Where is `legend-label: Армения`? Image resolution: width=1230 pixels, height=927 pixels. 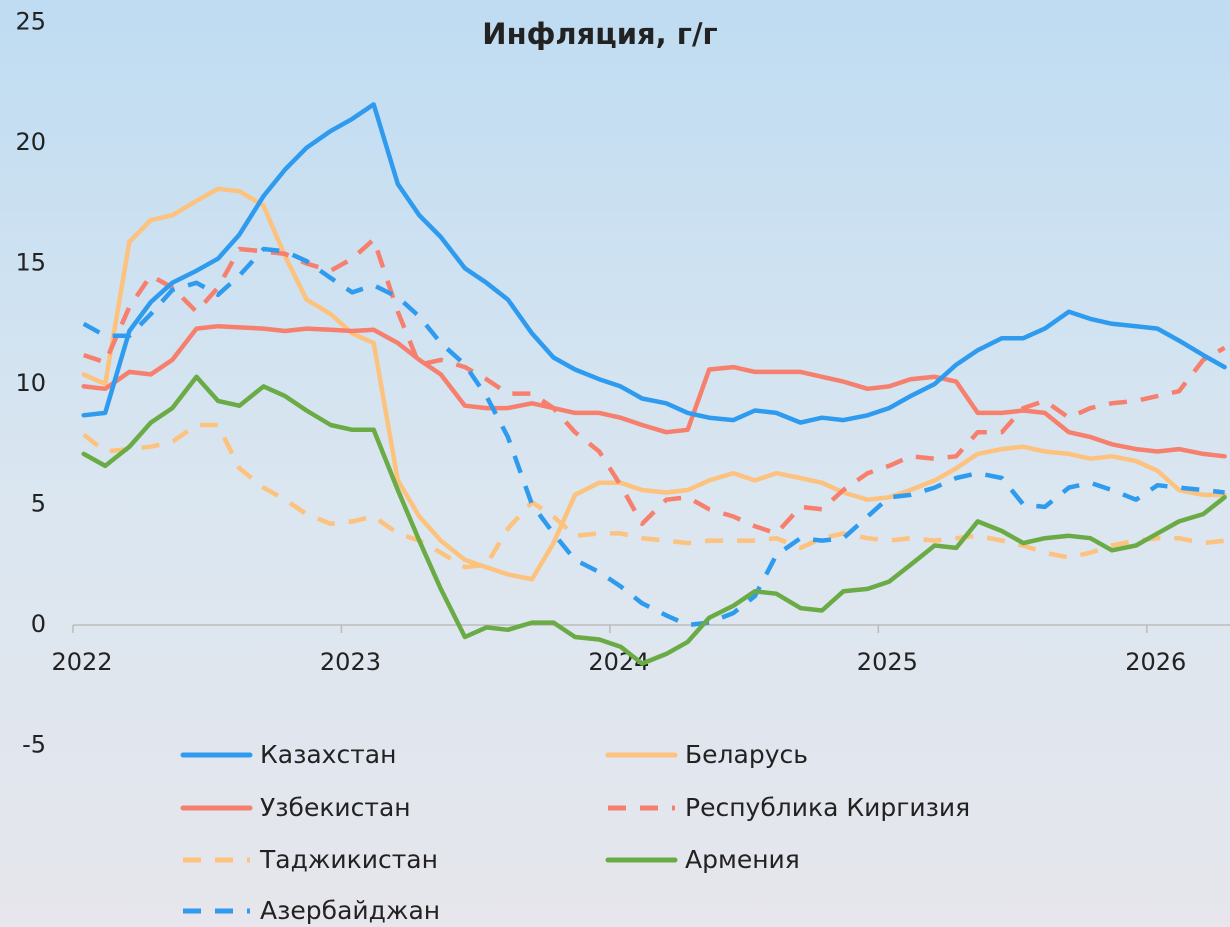
legend-label: Армения is located at coordinates (742, 859).